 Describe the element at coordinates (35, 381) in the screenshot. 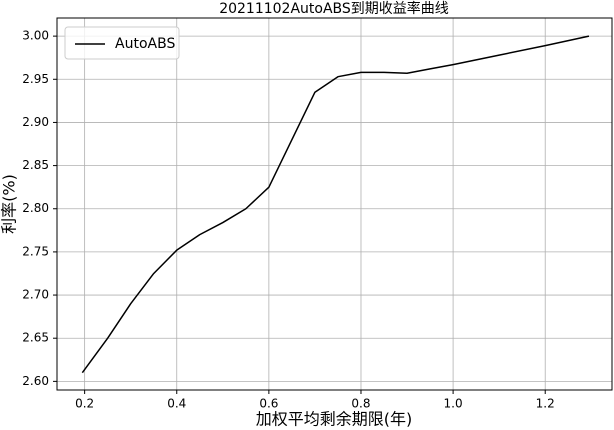

I see `y-tick-label: 2.60` at that location.